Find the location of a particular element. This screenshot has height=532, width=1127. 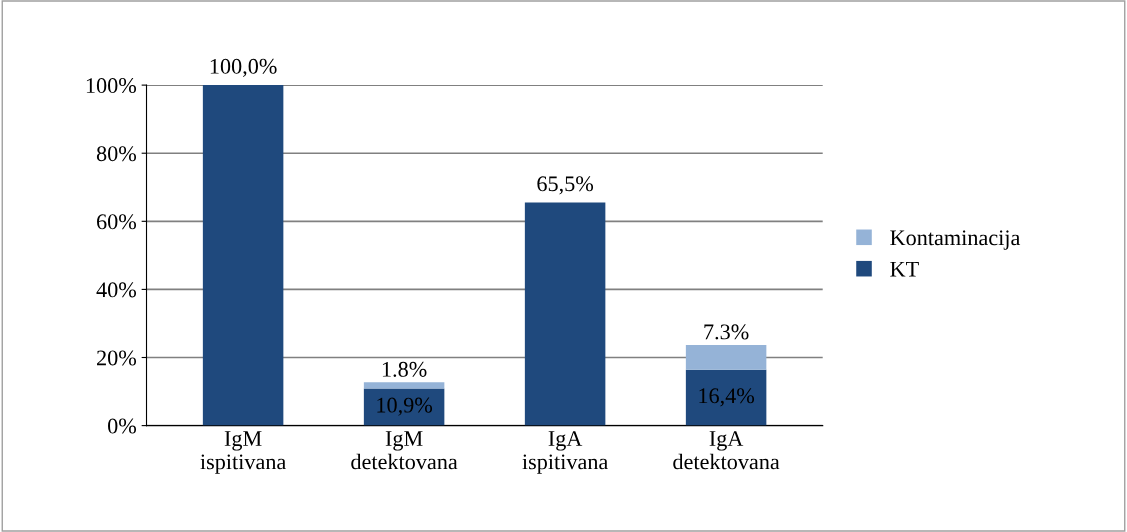

x-tick-label: IgA ispitivana is located at coordinates (565, 452).